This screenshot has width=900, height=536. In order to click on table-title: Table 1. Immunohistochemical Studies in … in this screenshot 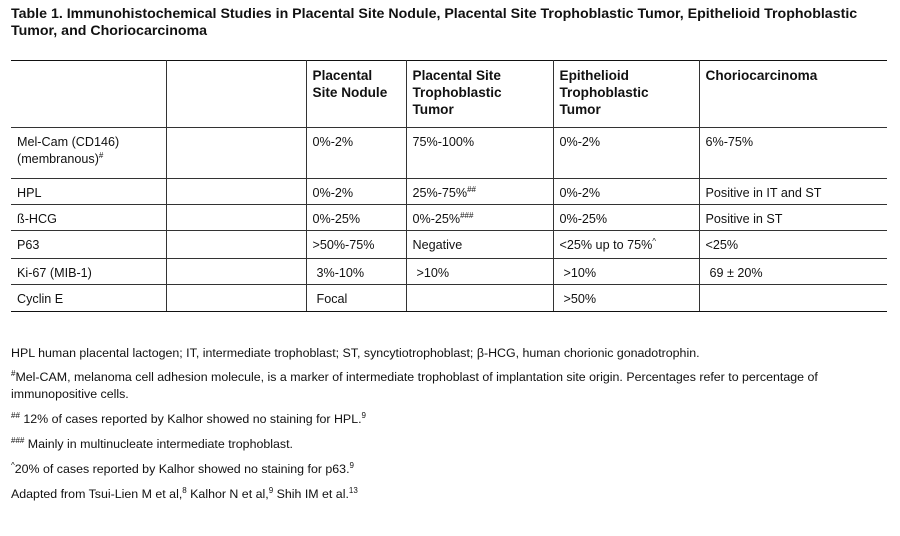, I will do `click(451, 23)`.